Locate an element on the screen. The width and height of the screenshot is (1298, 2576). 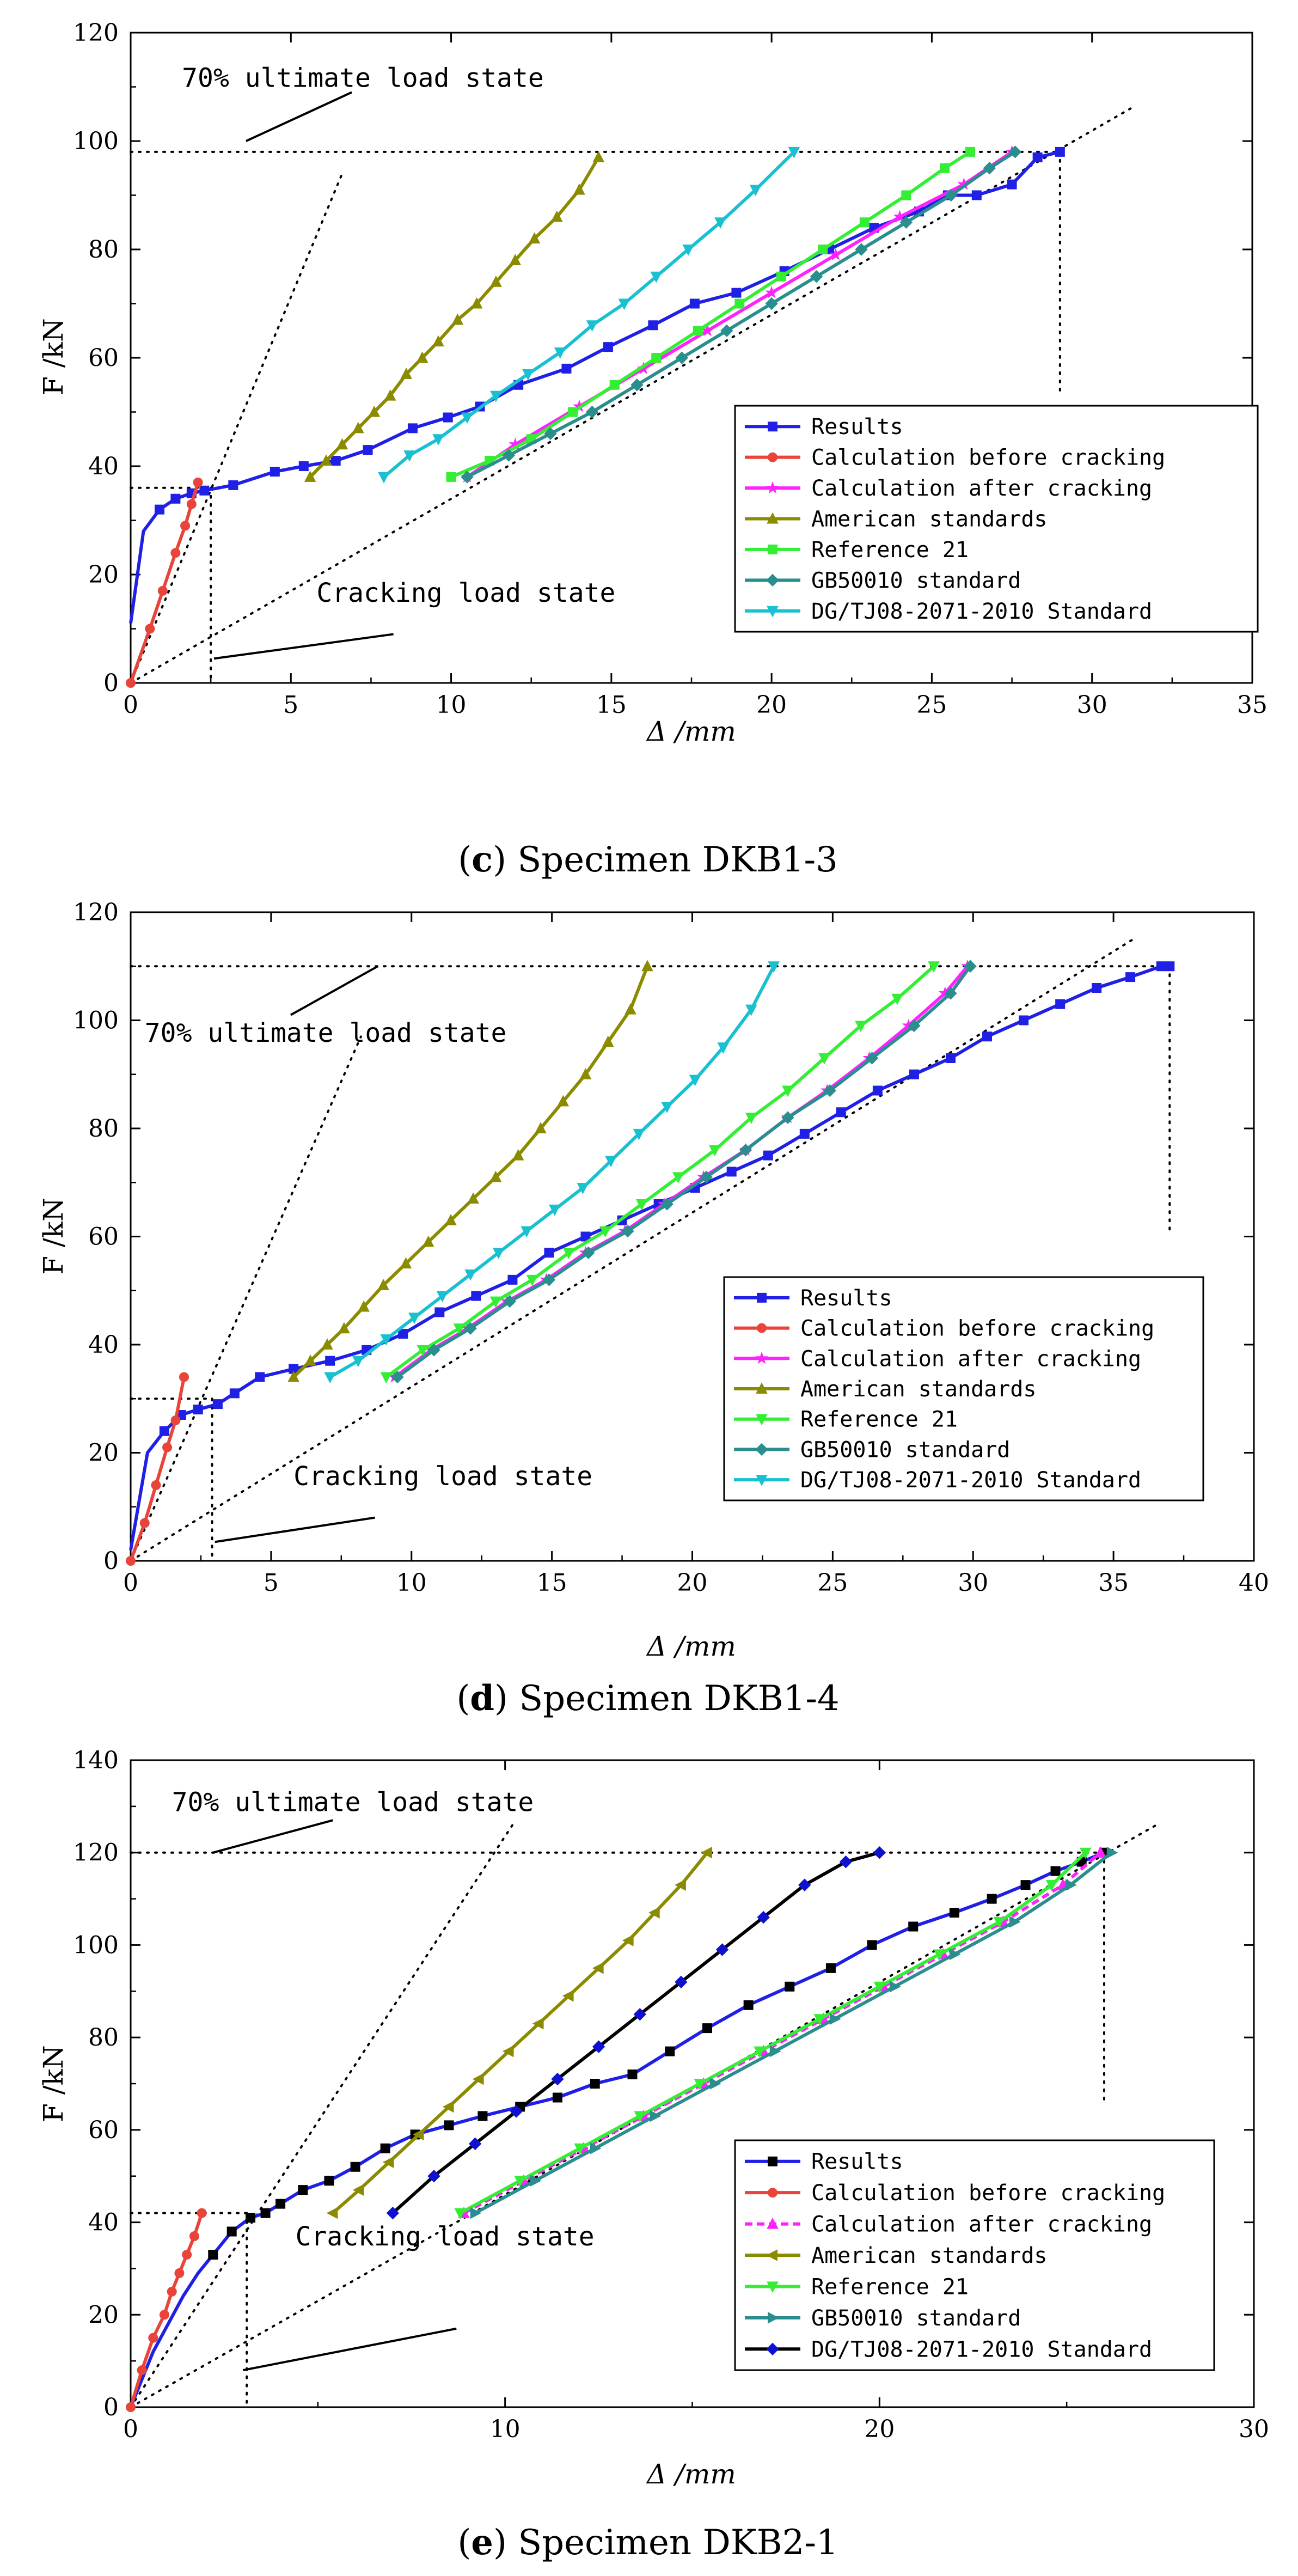
y-tick-label: 40 is located at coordinates (103, 1345).